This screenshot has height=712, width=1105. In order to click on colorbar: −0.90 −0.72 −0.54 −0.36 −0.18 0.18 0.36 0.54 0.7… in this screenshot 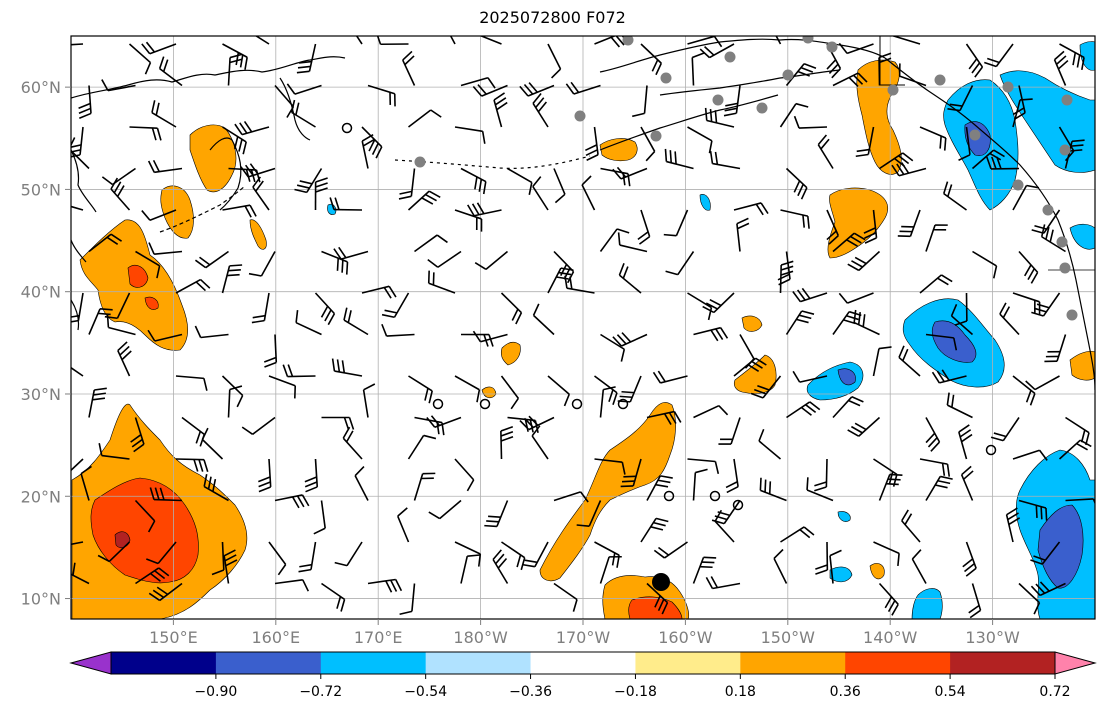, I will do `click(583, 675)`.